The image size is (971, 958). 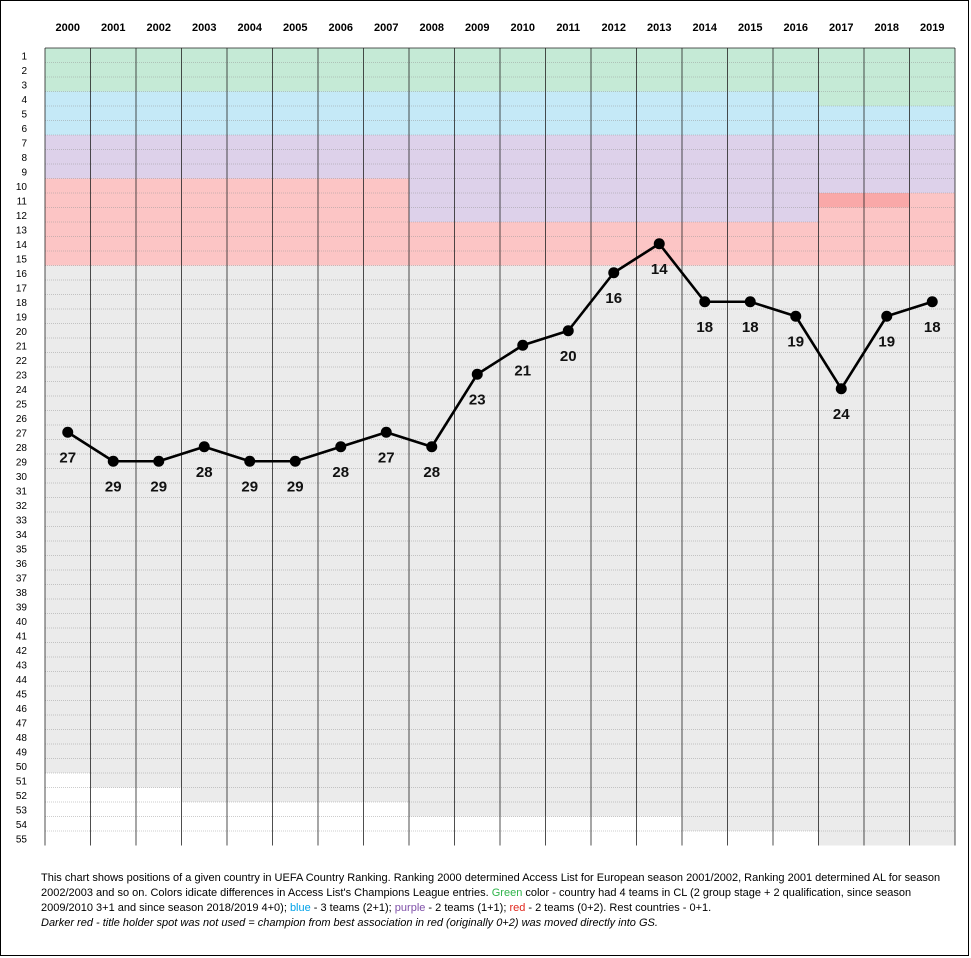 I want to click on y-tick-label: 9, so click(x=24, y=172).